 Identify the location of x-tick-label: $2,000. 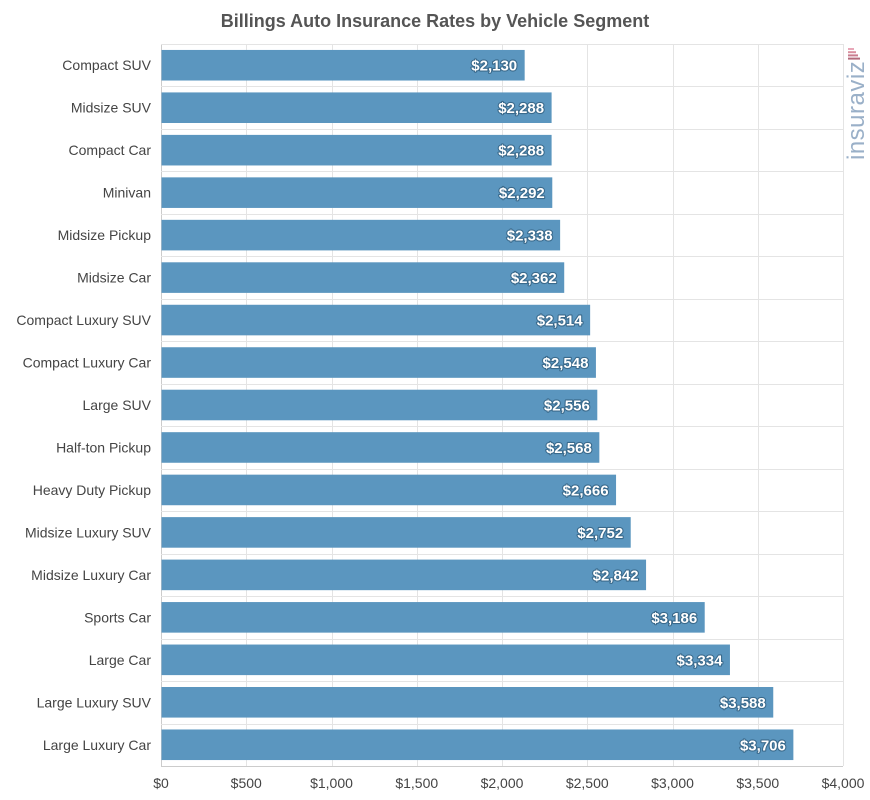
(502, 783).